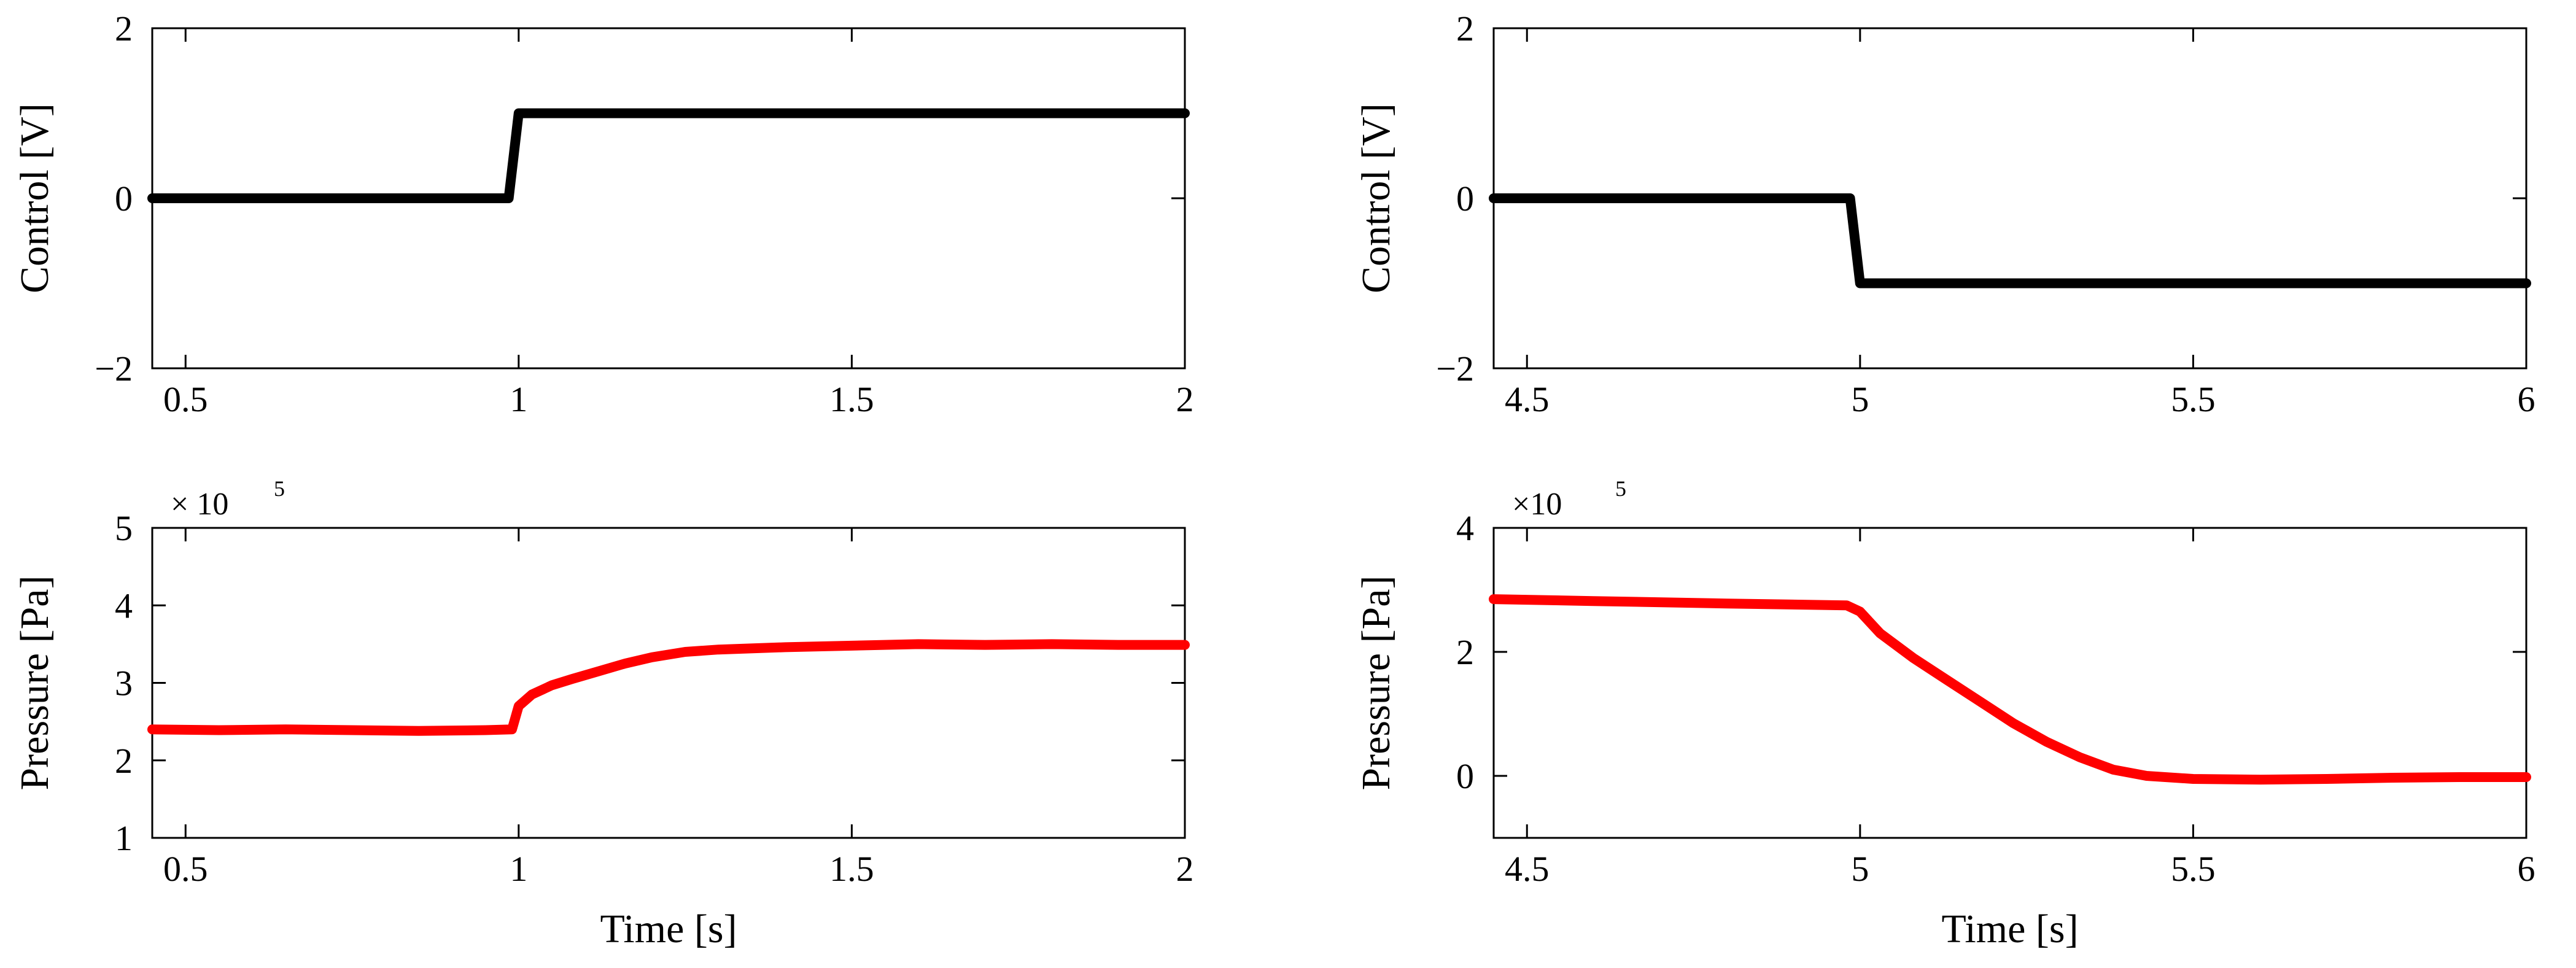  What do you see at coordinates (199, 505) in the screenshot?
I see `exponent-base: × 10` at bounding box center [199, 505].